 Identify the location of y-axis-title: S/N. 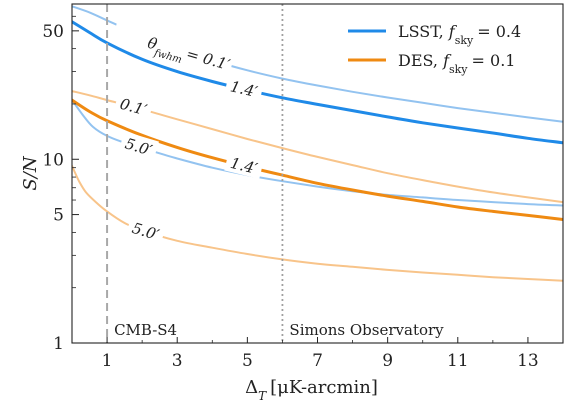
(30, 172).